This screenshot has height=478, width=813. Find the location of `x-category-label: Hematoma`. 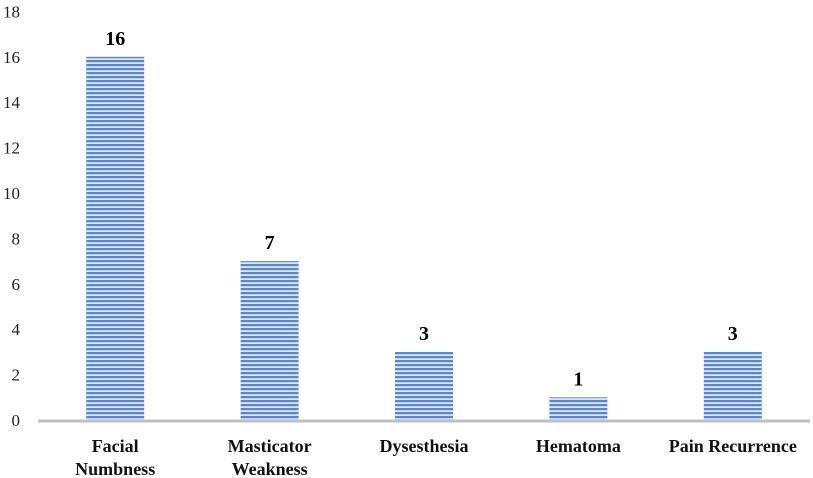

x-category-label: Hematoma is located at coordinates (578, 446).